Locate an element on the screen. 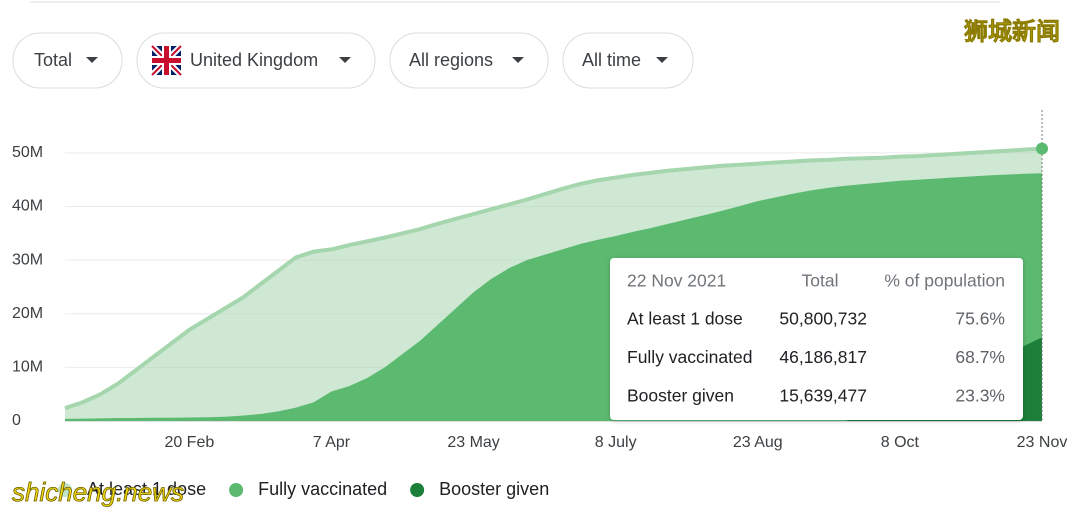 The image size is (1080, 513). dropdown-label: All time is located at coordinates (611, 60).